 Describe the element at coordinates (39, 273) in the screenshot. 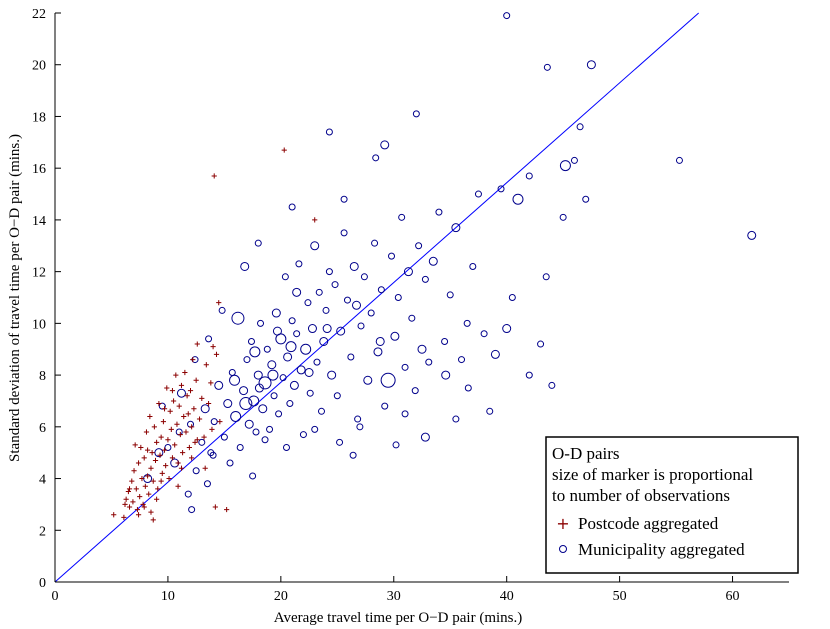

I see `y-tick-label: 12` at that location.